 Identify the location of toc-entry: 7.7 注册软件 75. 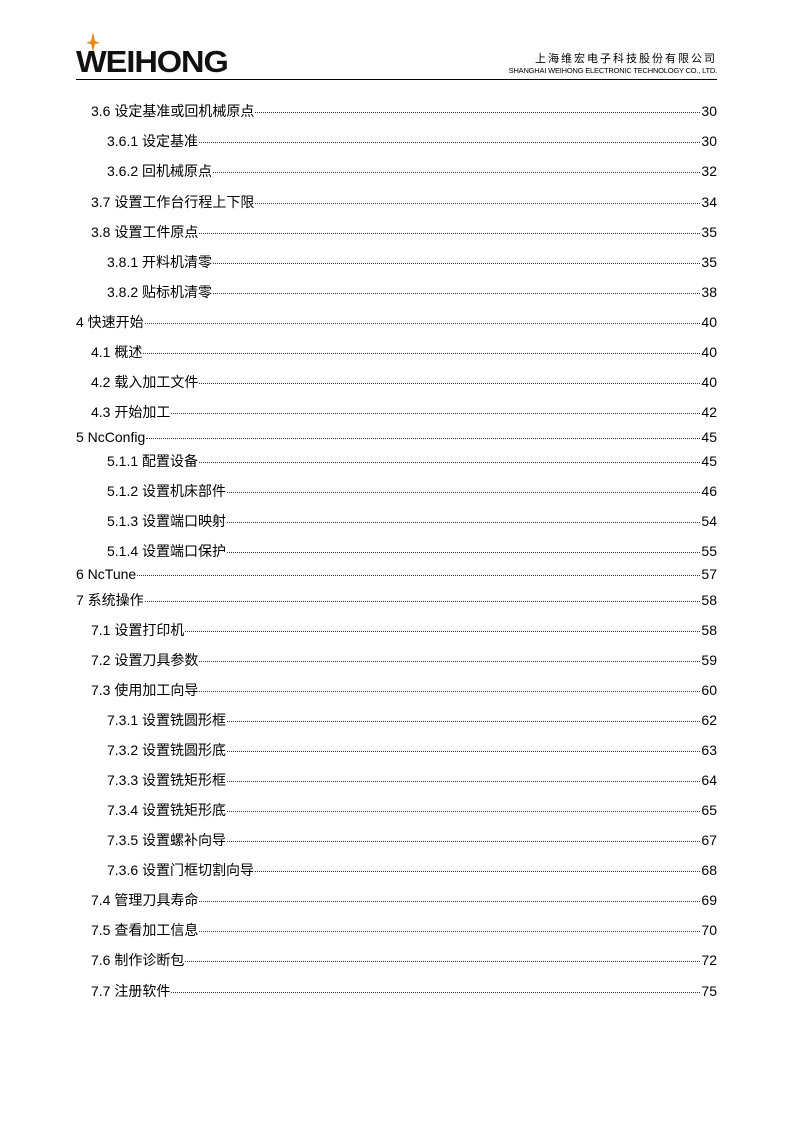
(358, 991).